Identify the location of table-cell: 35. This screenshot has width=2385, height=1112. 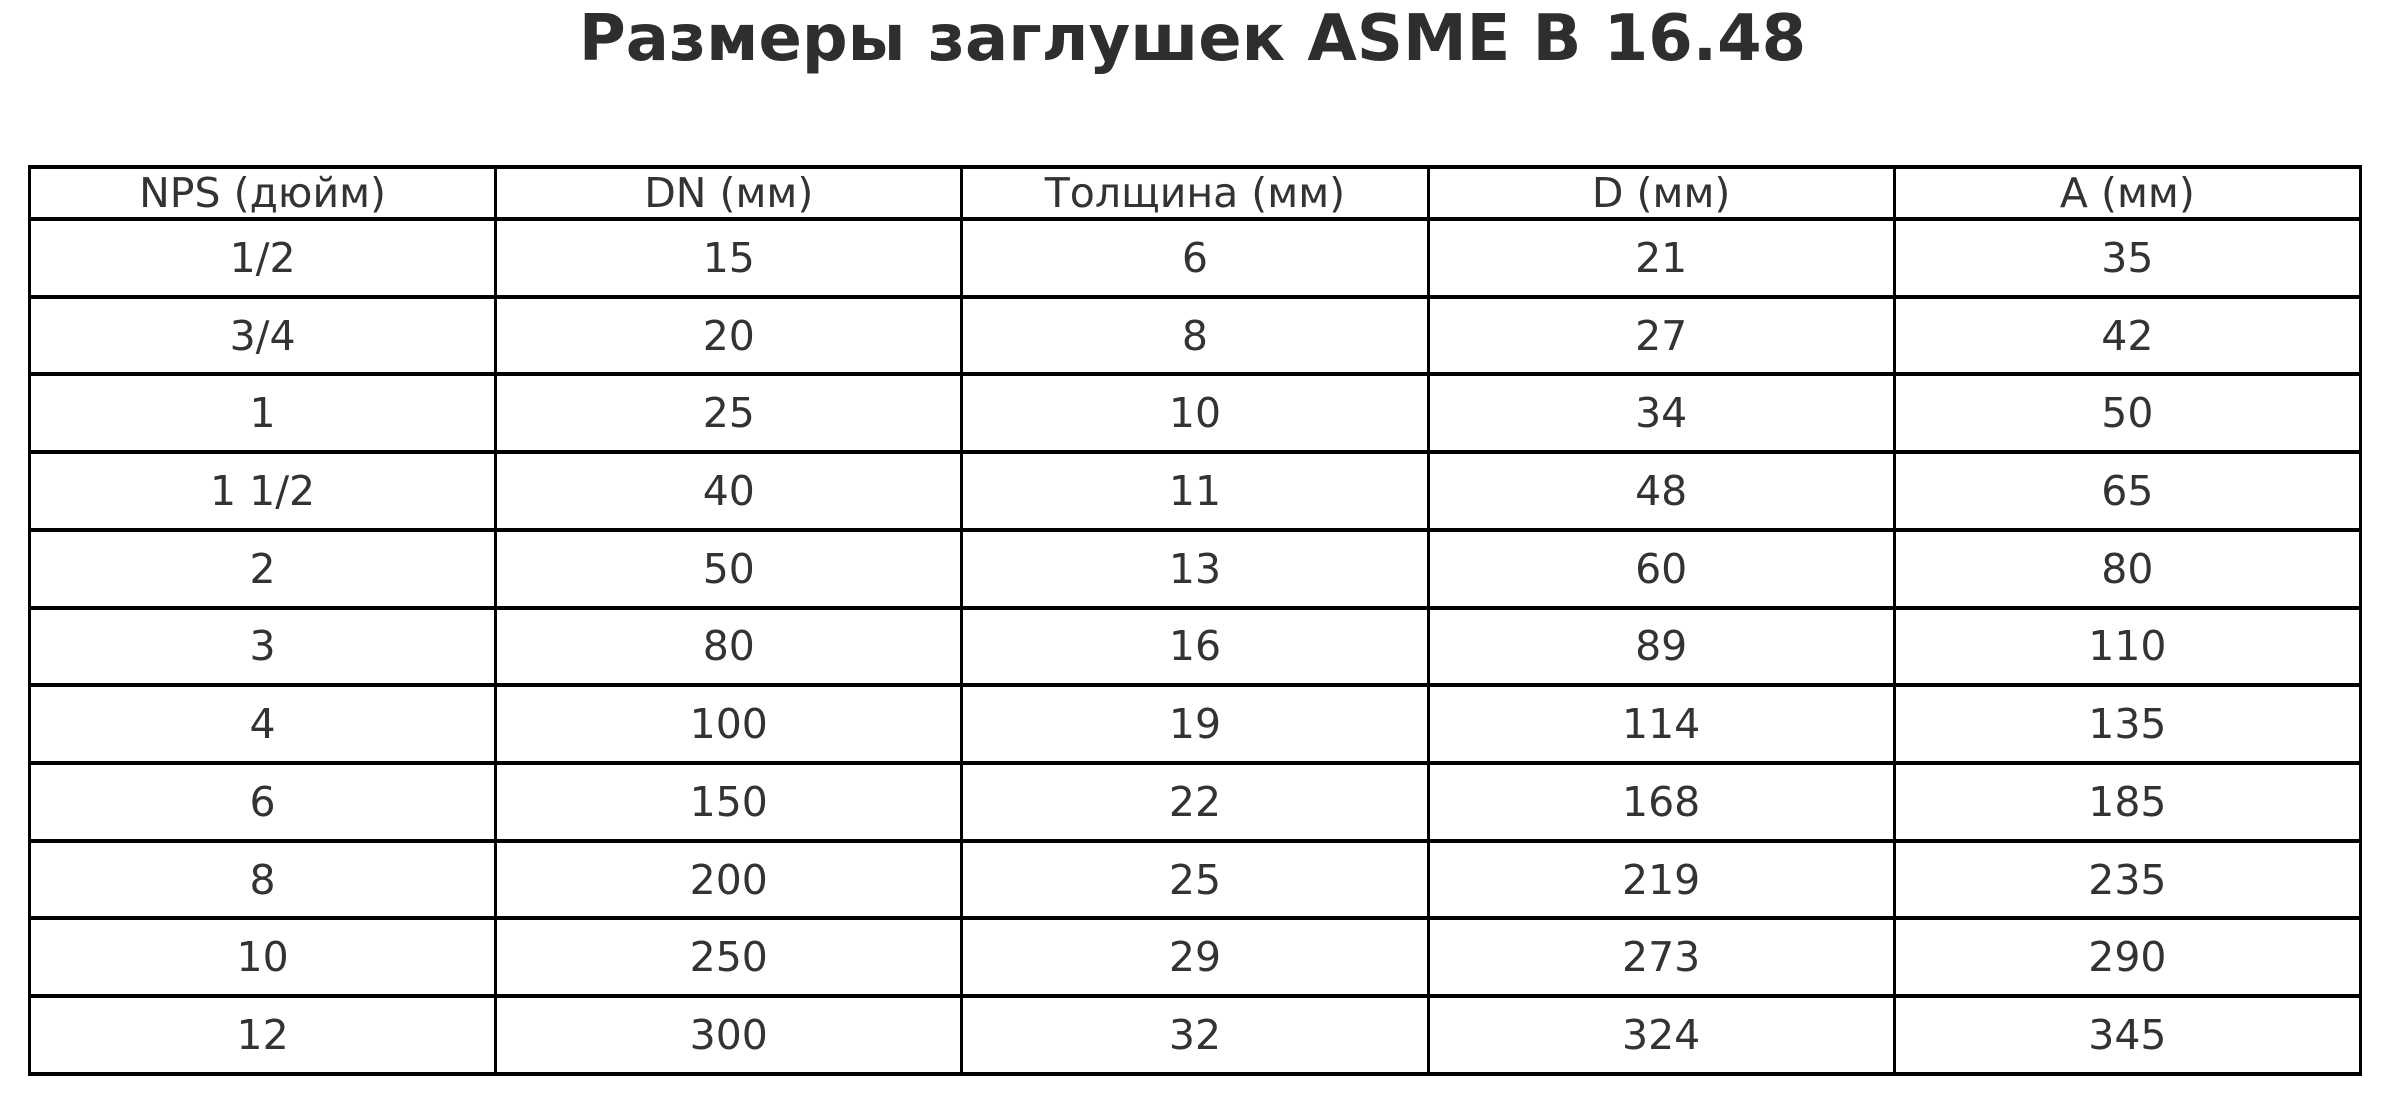
(2127, 258).